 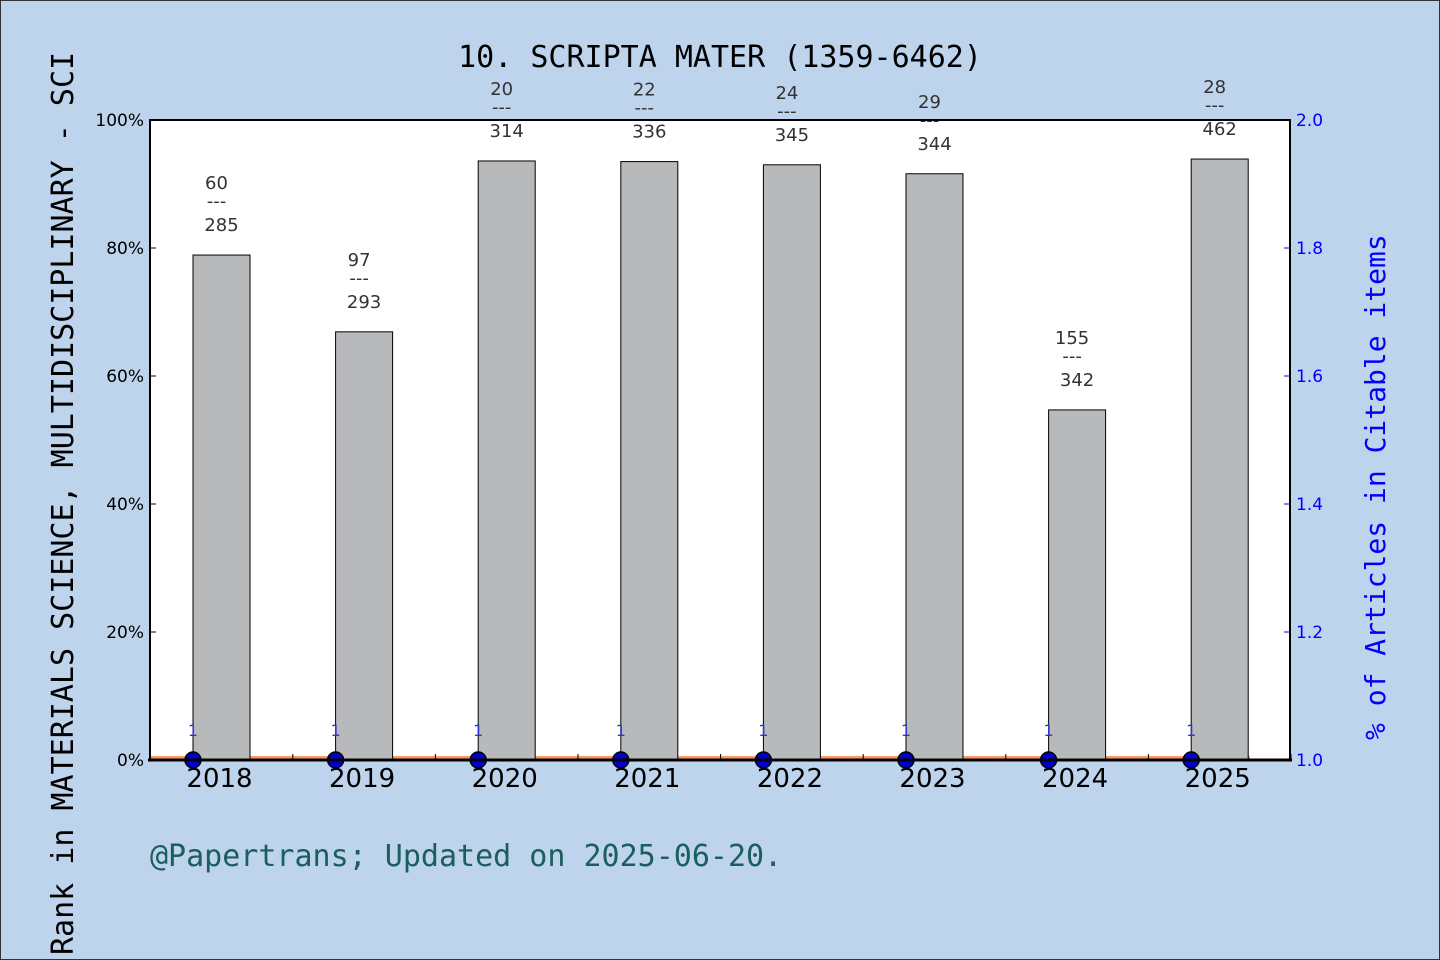 What do you see at coordinates (929, 102) in the screenshot?
I see `rank-label: 29` at bounding box center [929, 102].